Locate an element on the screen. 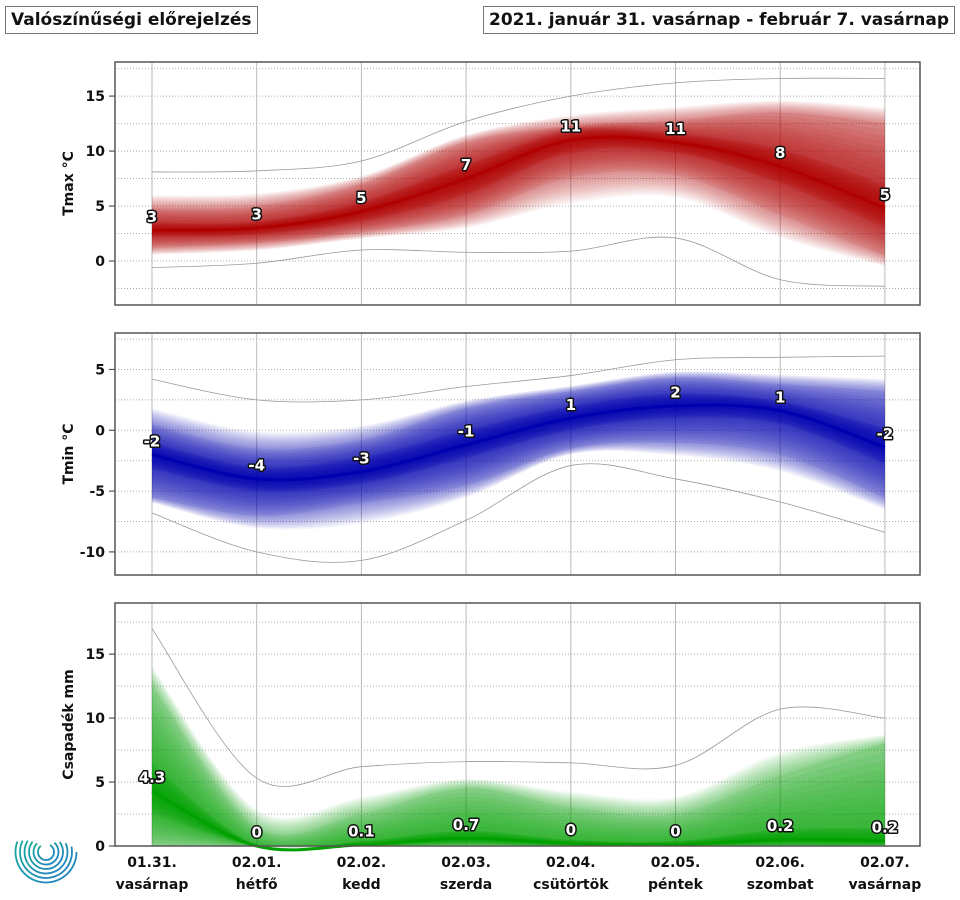  x-day-label: hétfő is located at coordinates (257, 885).